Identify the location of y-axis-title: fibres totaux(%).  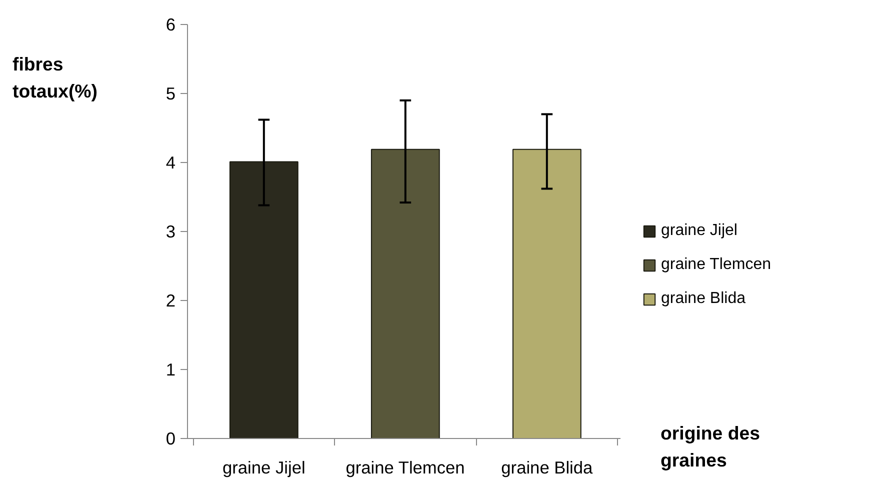
(55, 78).